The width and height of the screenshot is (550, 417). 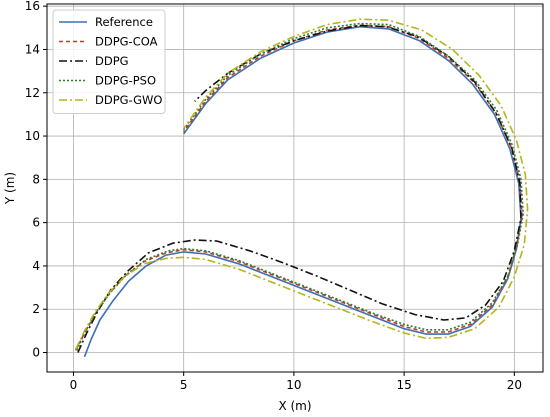 I want to click on legend: Reference DDPG-COA DDPG DDPG-PSO DDPG-GWO, so click(x=109, y=61).